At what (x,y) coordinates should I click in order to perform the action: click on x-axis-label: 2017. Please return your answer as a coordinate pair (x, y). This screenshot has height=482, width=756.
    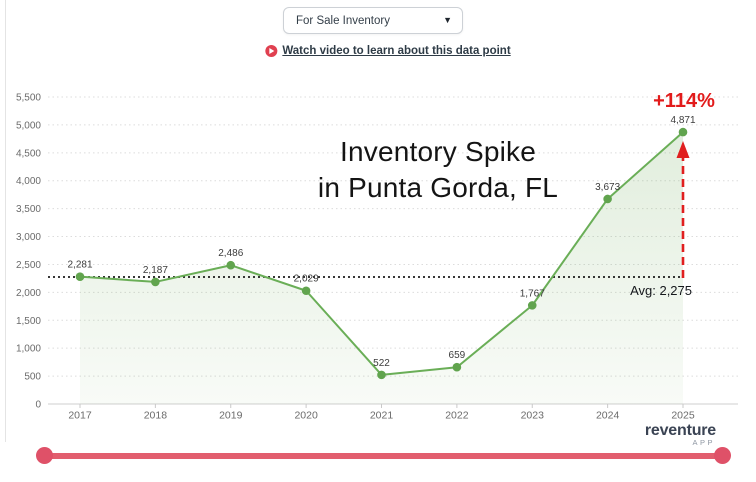
    Looking at the image, I should click on (80, 416).